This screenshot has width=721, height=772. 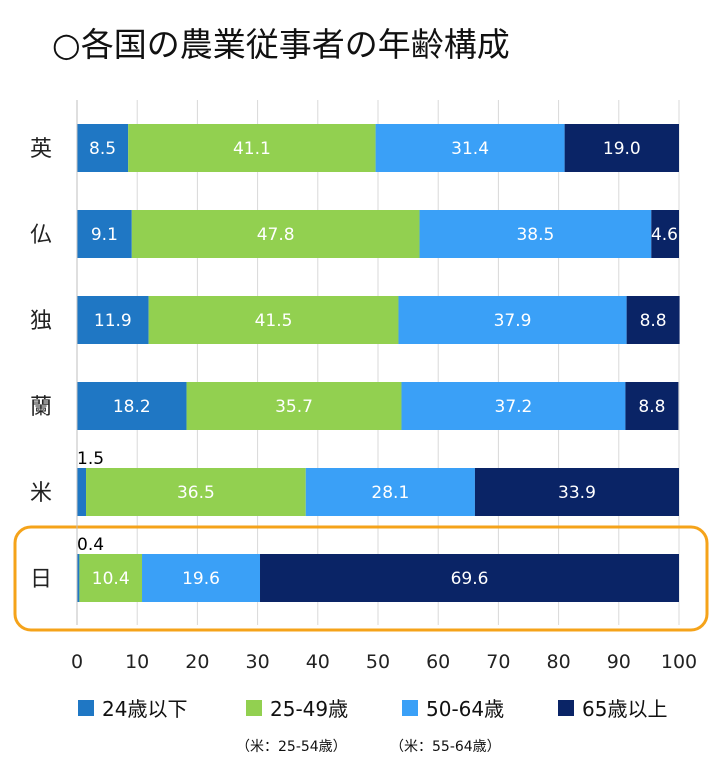 I want to click on data-label-germany-65-plus: 8.8, so click(x=653, y=321).